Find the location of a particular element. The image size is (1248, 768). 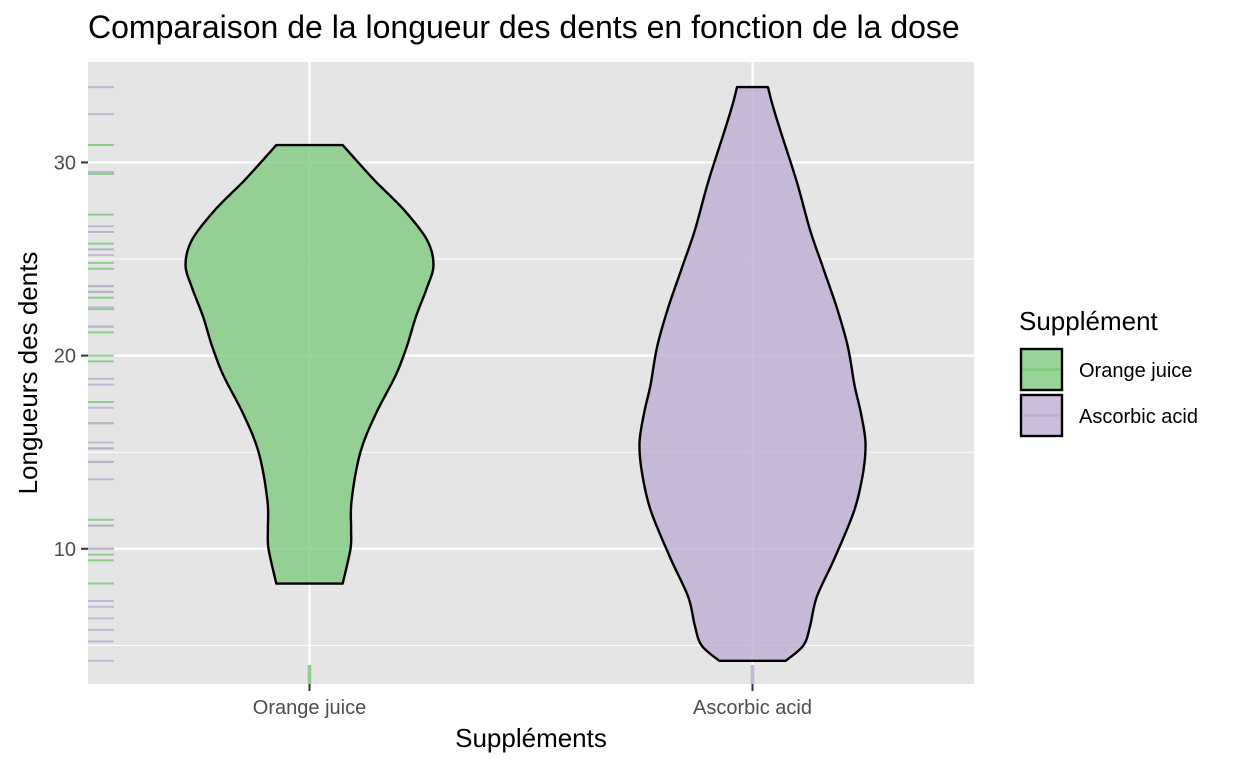

legend-label: Orange juice is located at coordinates (1135, 371).